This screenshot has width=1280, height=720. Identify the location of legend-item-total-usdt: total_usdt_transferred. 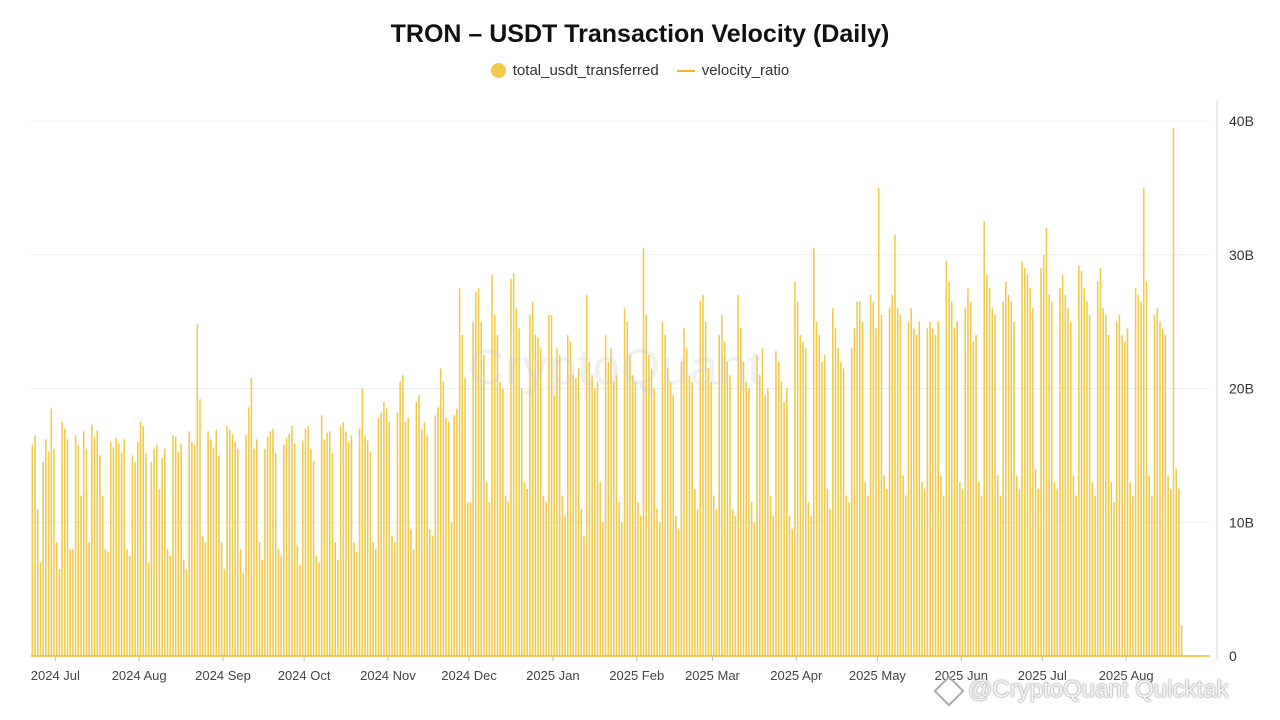
(574, 70).